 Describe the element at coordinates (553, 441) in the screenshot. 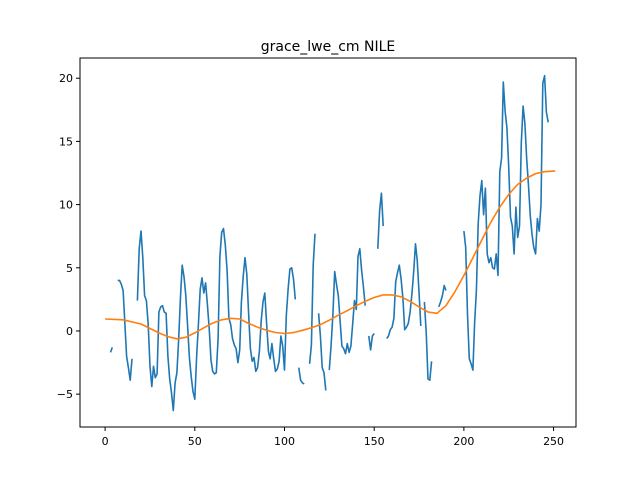

I see `x-tick-label: 250` at that location.